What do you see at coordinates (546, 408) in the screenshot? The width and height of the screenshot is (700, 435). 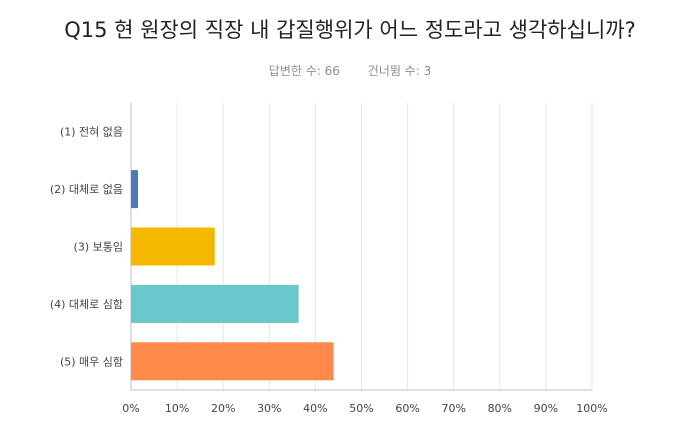 I see `x-tick-label: 90%` at bounding box center [546, 408].